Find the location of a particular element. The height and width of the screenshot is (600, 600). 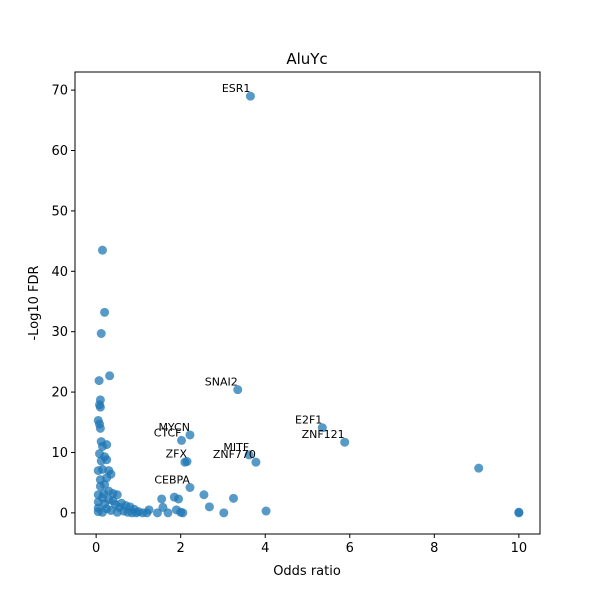

x-tick-label: 4 is located at coordinates (265, 548).